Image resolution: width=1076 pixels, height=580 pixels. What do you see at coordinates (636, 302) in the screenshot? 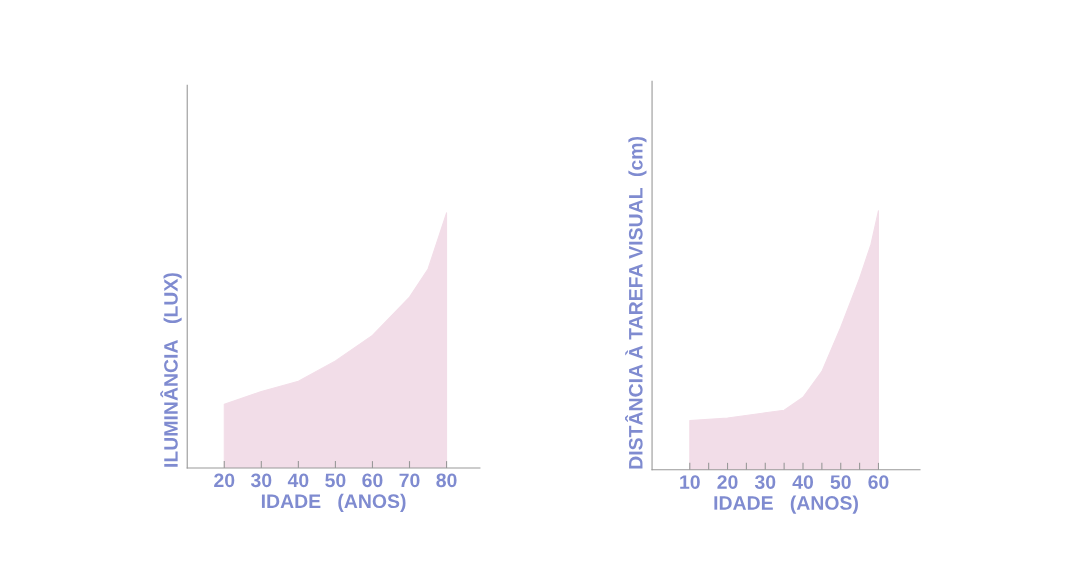
I see `y-axis-title: DISTÂNCIA À TAREFA VISUAL (cm)` at bounding box center [636, 302].